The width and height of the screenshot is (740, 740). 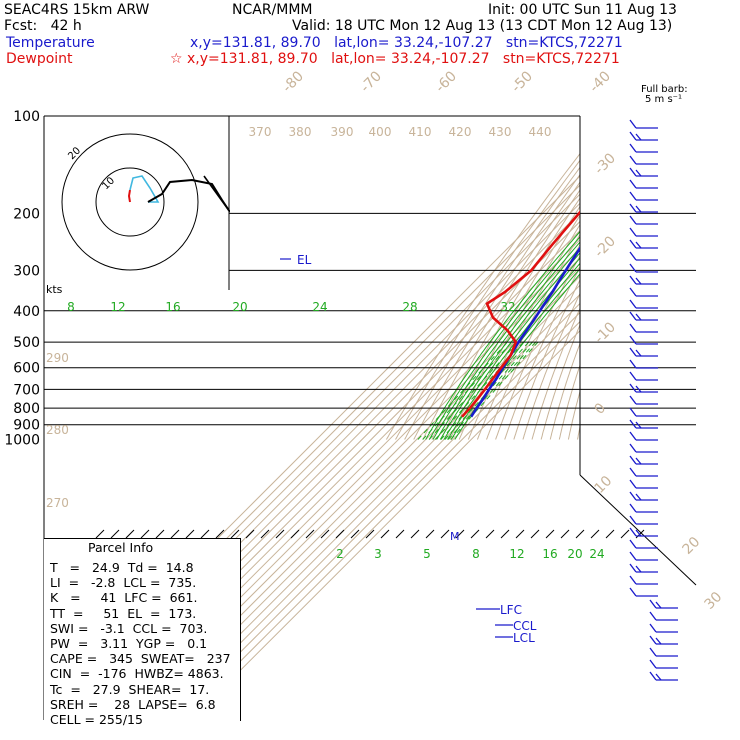 What do you see at coordinates (460, 132) in the screenshot?
I see `theta-label: 420` at bounding box center [460, 132].